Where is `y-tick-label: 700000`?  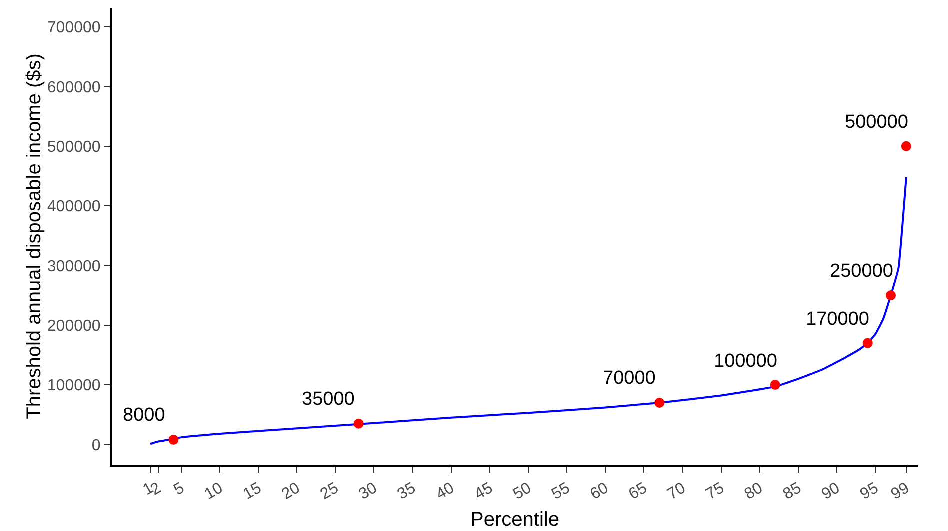
y-tick-label: 700000 is located at coordinates (74, 28).